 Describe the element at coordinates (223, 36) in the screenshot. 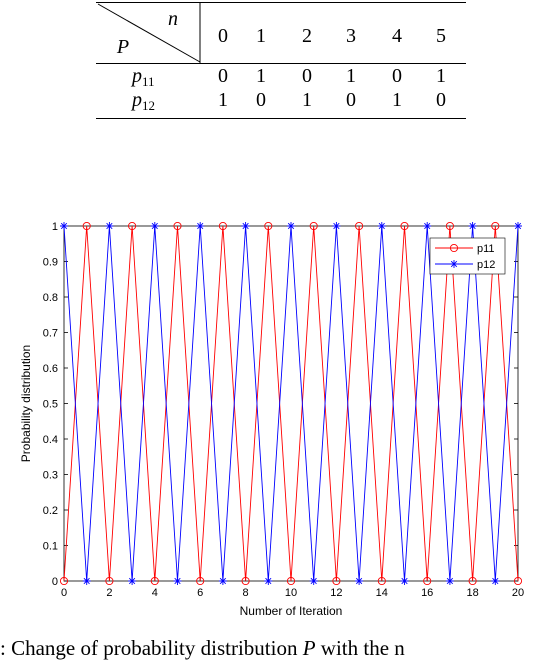

I see `table-col-header: 0` at that location.